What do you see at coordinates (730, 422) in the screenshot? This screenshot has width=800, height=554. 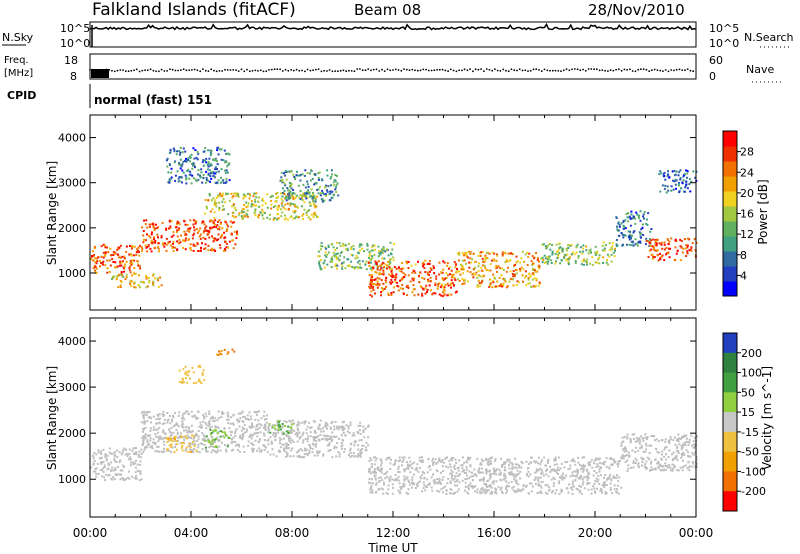 I see `velocity-colorbar-frame` at bounding box center [730, 422].